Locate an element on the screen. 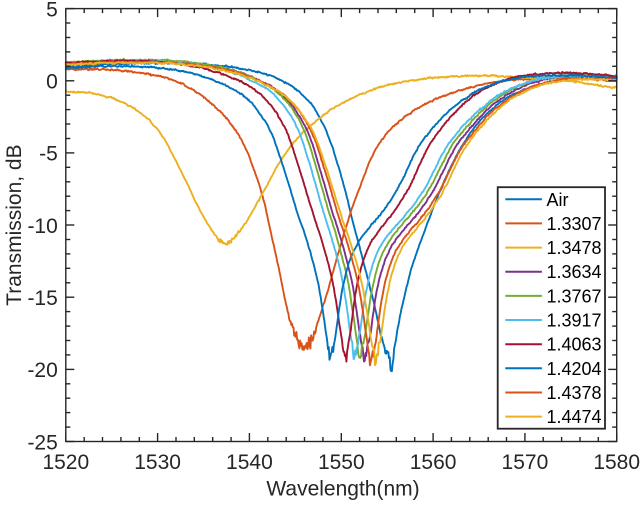  svg-text: -10 is located at coordinates (42, 226).